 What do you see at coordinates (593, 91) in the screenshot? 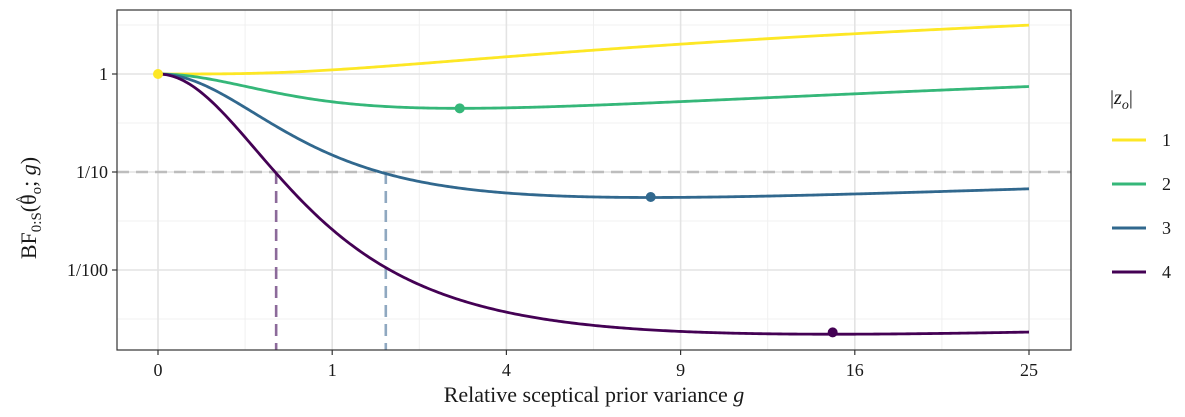
I see `series-line-z2` at bounding box center [593, 91].